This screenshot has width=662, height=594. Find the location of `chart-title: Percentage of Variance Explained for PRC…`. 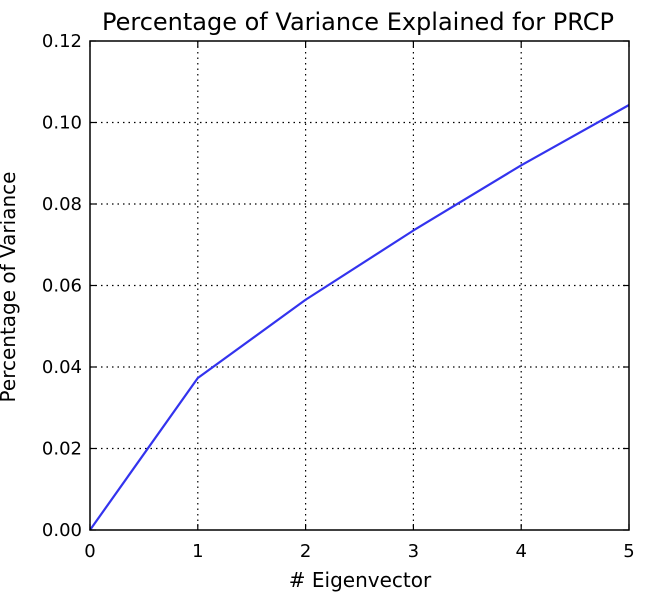

chart-title: Percentage of Variance Explained for PRC… is located at coordinates (358, 22).